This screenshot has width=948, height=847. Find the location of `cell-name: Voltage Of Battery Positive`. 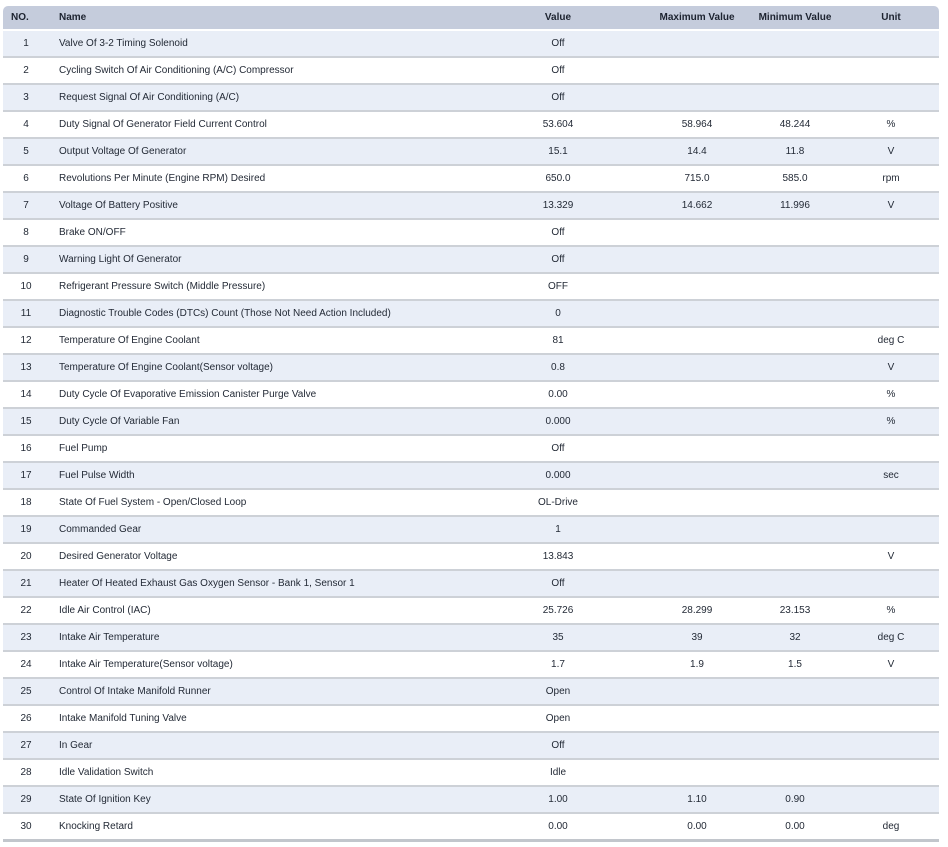

cell-name: Voltage Of Battery Positive is located at coordinates (118, 205).